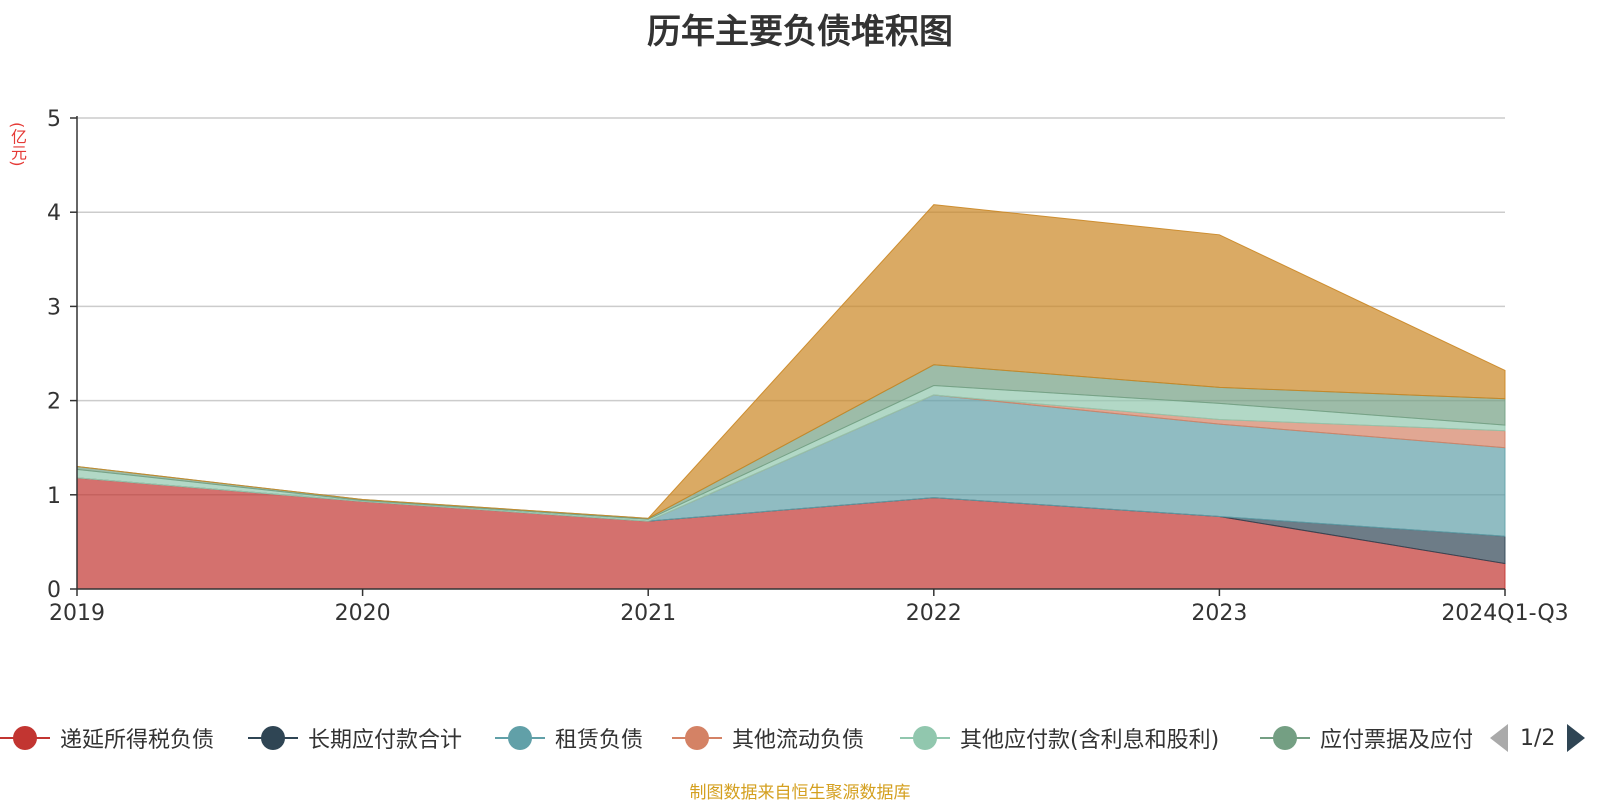 The image size is (1600, 803). What do you see at coordinates (800, 793) in the screenshot?
I see `source-note: 制图数据来自恒生聚源数据库` at bounding box center [800, 793].